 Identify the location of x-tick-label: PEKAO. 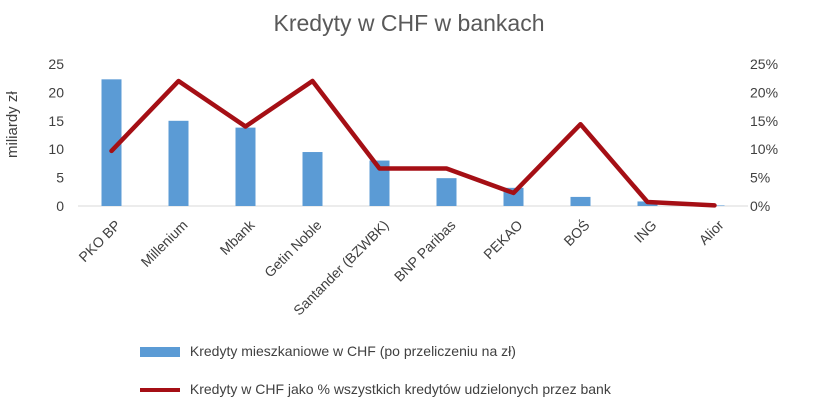
(503, 240).